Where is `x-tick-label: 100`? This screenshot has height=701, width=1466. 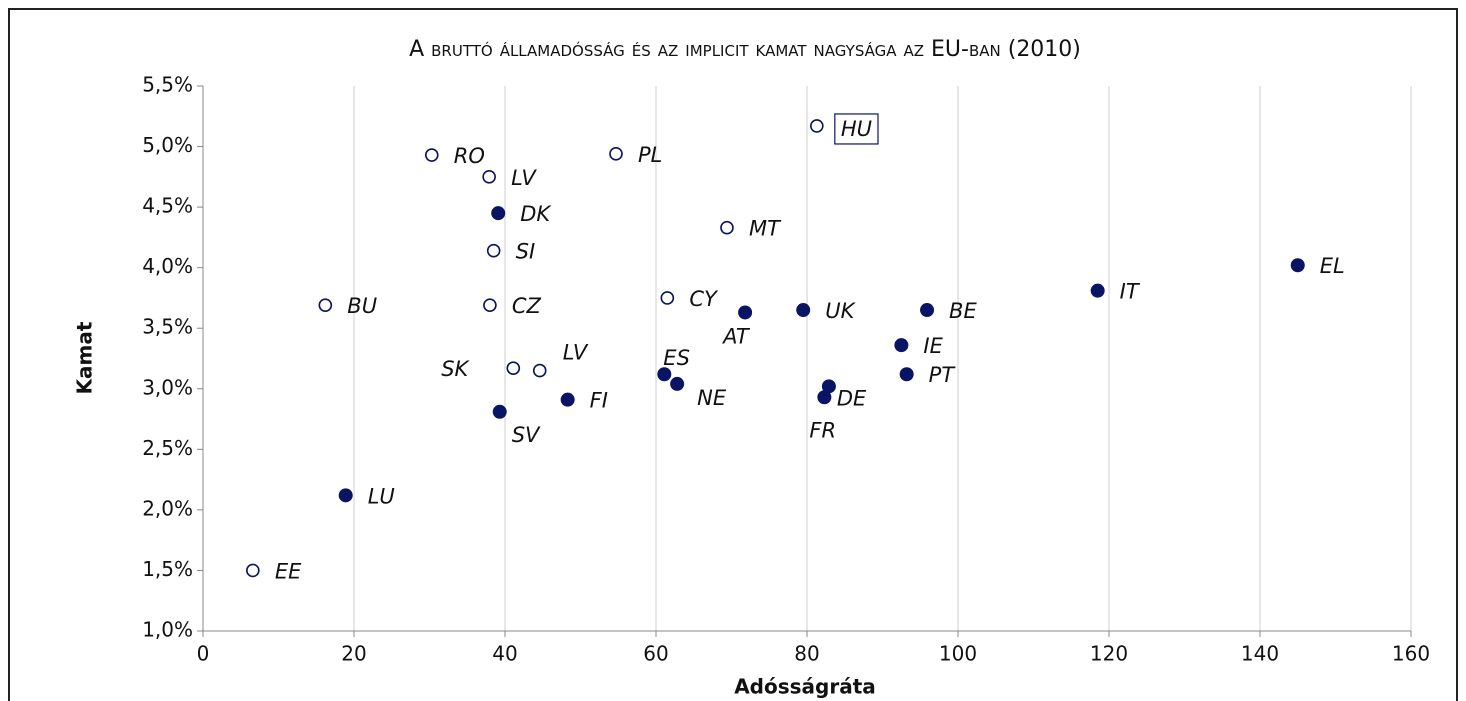 x-tick-label: 100 is located at coordinates (958, 654).